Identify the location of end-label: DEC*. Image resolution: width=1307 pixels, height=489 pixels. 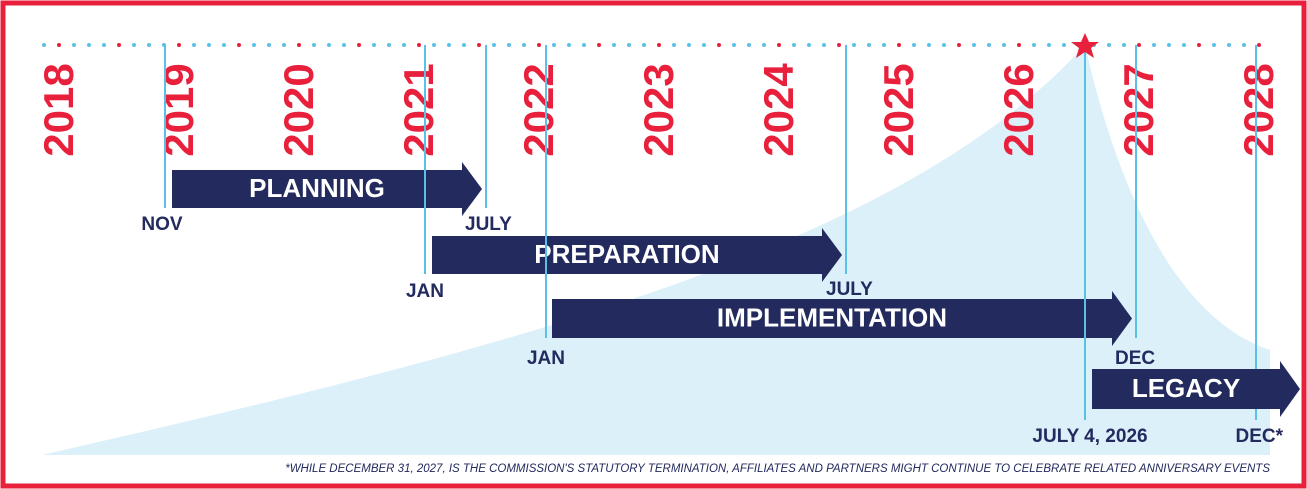
(1259, 436).